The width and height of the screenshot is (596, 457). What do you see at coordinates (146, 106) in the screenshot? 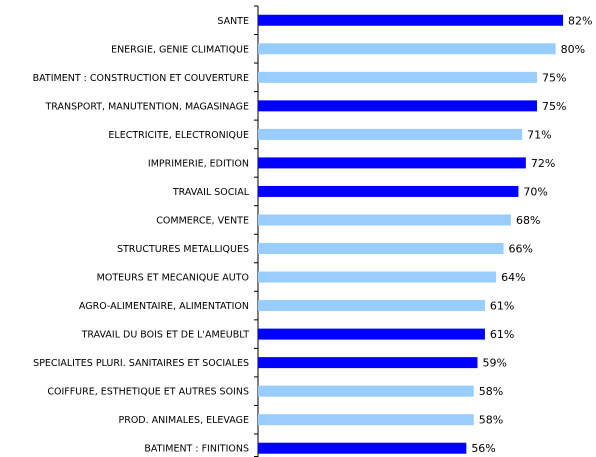
I see `y-tick-label: TRANSPORT, MANUTENTION, MAGASINAGE` at bounding box center [146, 106].